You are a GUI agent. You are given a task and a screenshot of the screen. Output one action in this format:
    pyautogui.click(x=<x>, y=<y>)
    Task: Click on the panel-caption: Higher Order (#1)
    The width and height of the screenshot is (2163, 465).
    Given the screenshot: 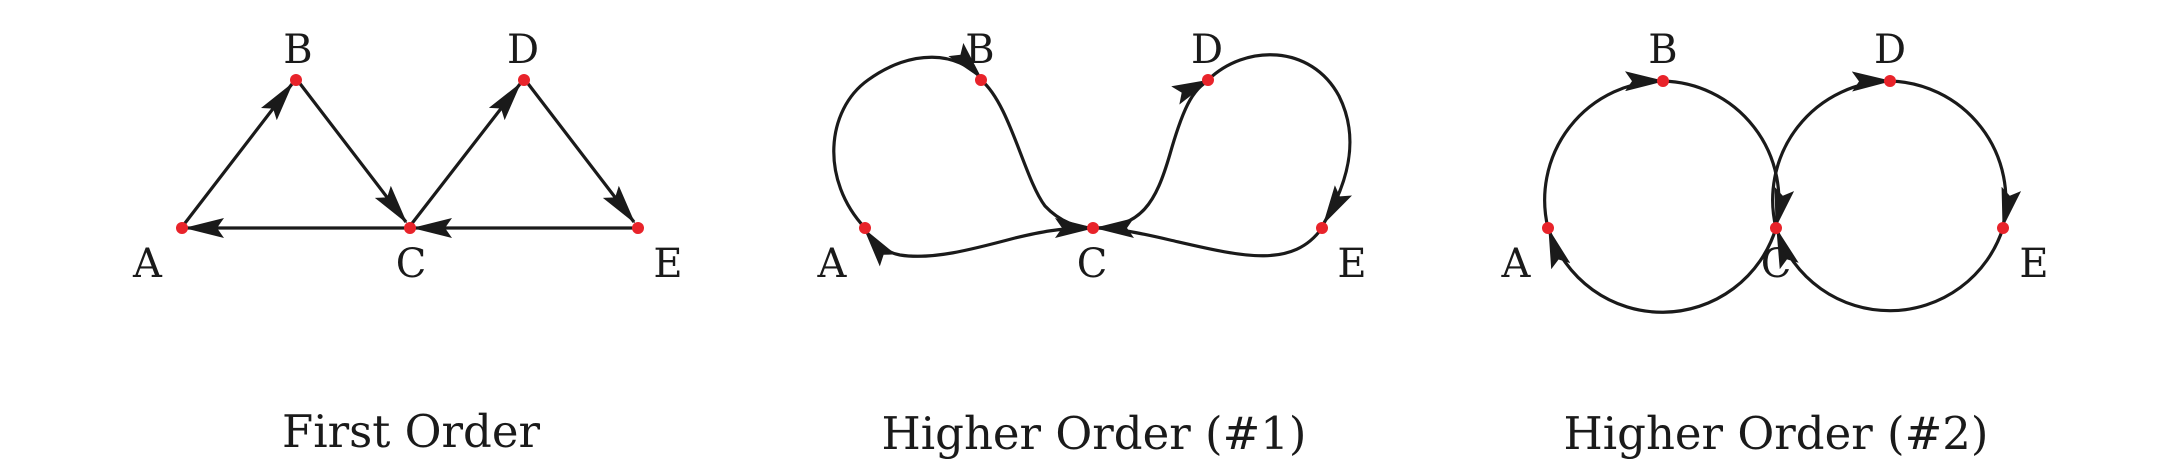 What is the action you would take?
    pyautogui.click(x=1094, y=433)
    